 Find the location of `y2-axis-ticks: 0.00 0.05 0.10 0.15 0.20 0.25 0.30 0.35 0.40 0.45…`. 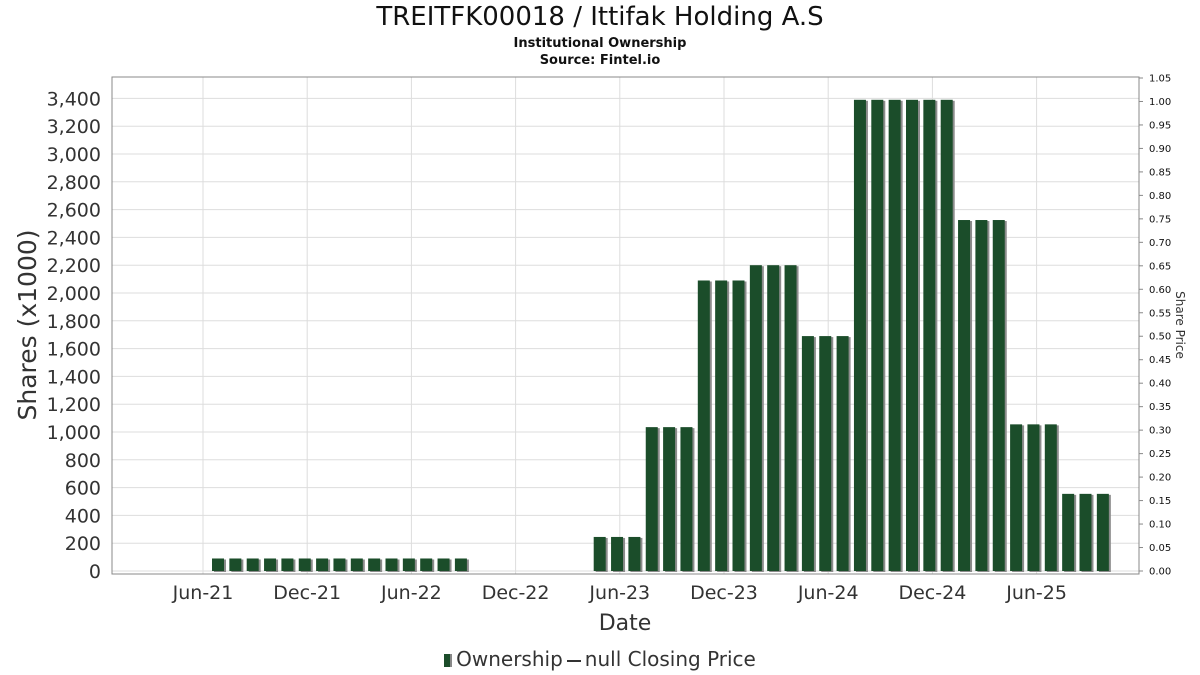

y2-axis-ticks: 0.00 0.05 0.10 0.15 0.20 0.25 0.30 0.35 0.40 0.45… is located at coordinates (1155, 326).